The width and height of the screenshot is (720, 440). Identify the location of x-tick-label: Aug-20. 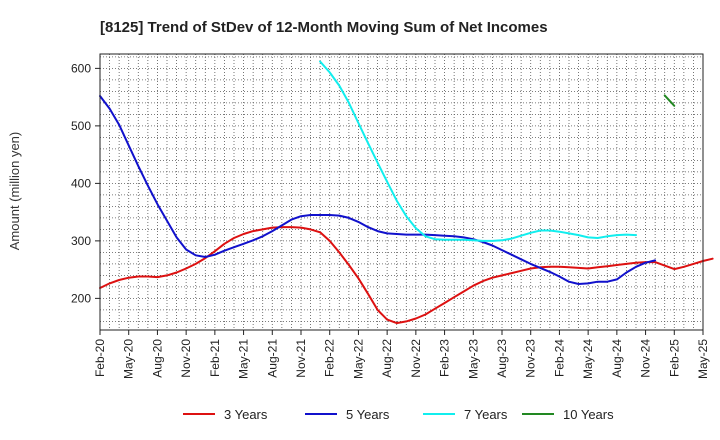
(157, 358).